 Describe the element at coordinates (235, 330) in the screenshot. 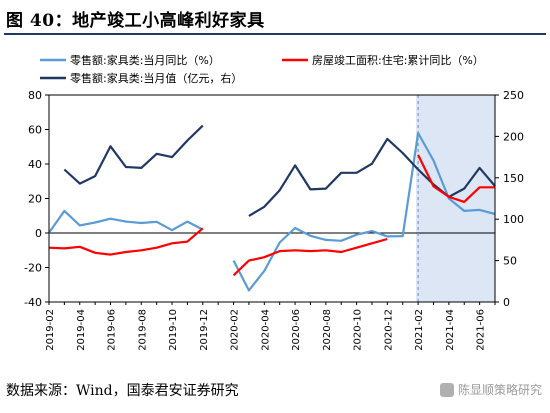

I see `x-tick-label: 2020-02` at that location.